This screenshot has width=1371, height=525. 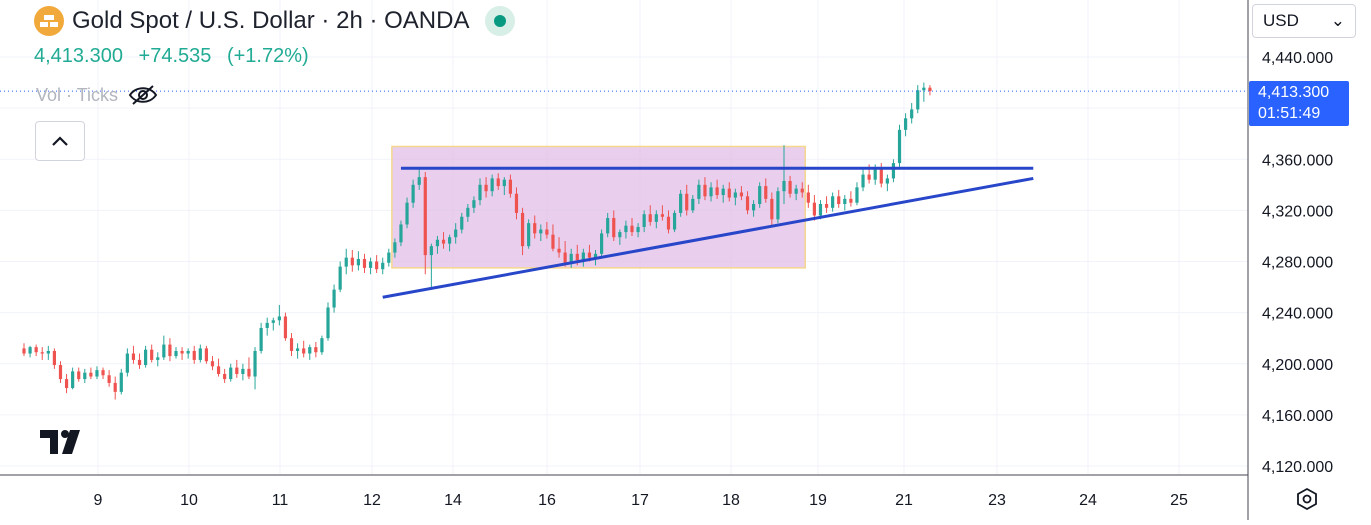 I want to click on collapse-legend-button, so click(x=60, y=141).